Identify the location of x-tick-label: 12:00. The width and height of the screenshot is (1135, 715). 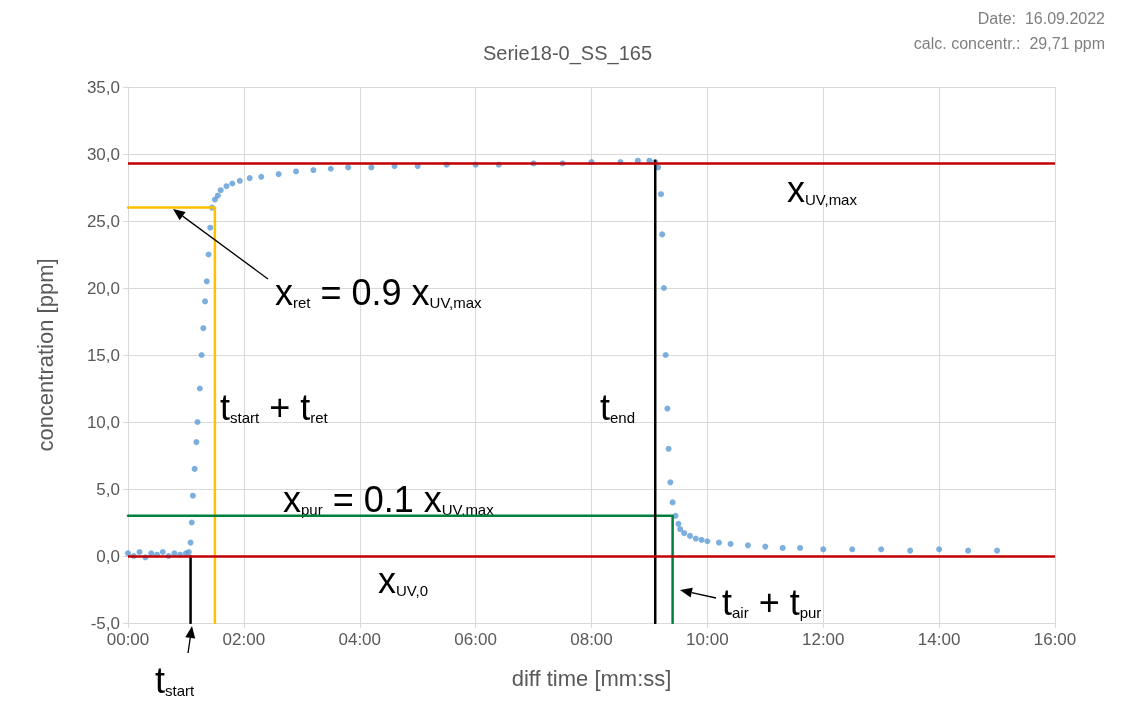
(823, 639).